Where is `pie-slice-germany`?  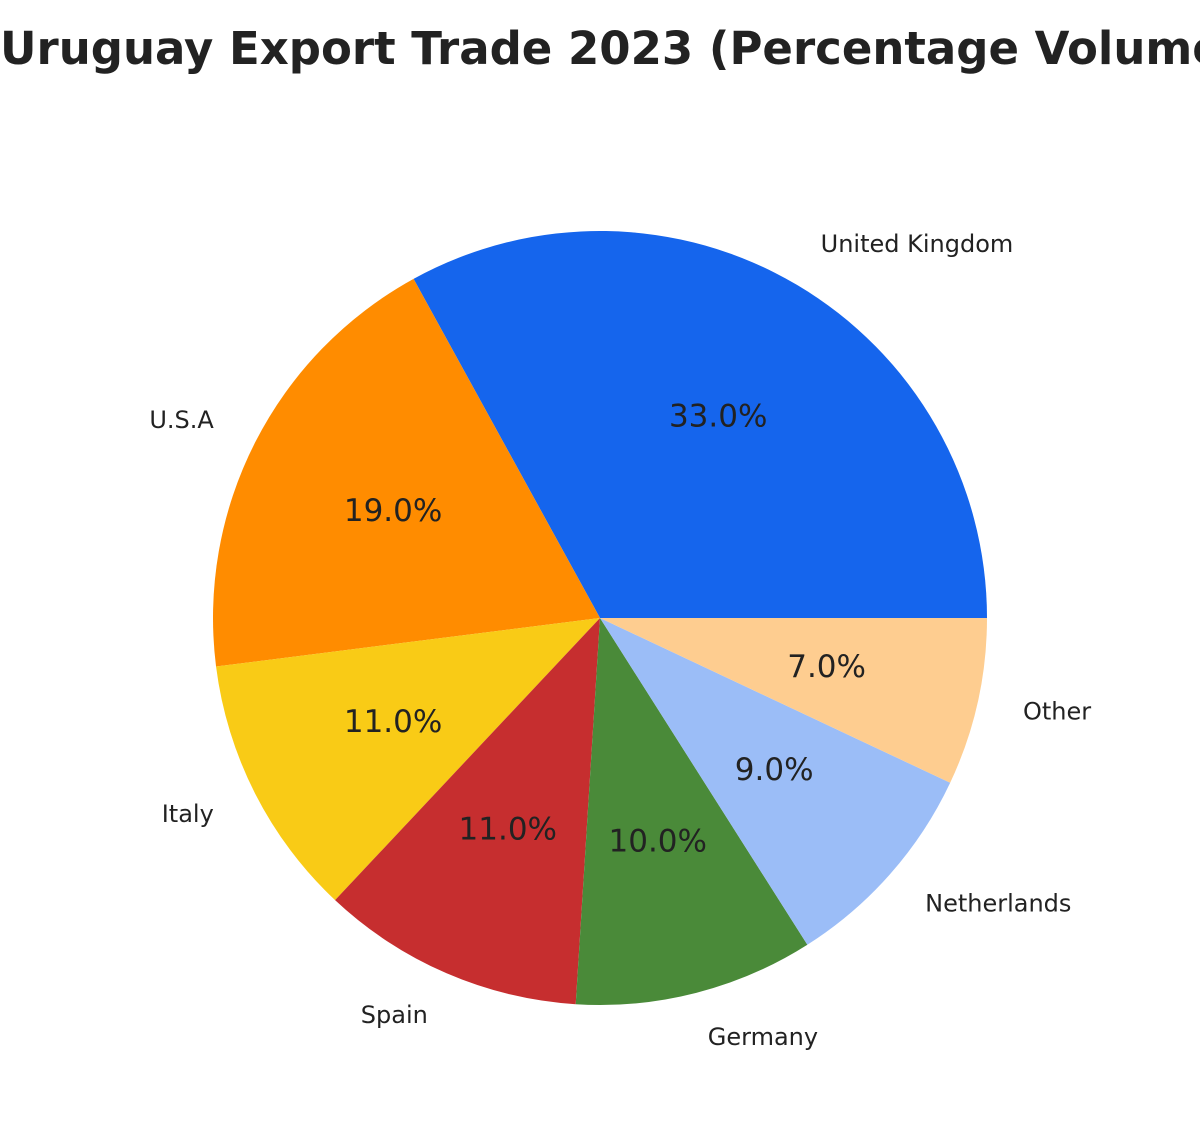
pie-slice-germany is located at coordinates (691, 811).